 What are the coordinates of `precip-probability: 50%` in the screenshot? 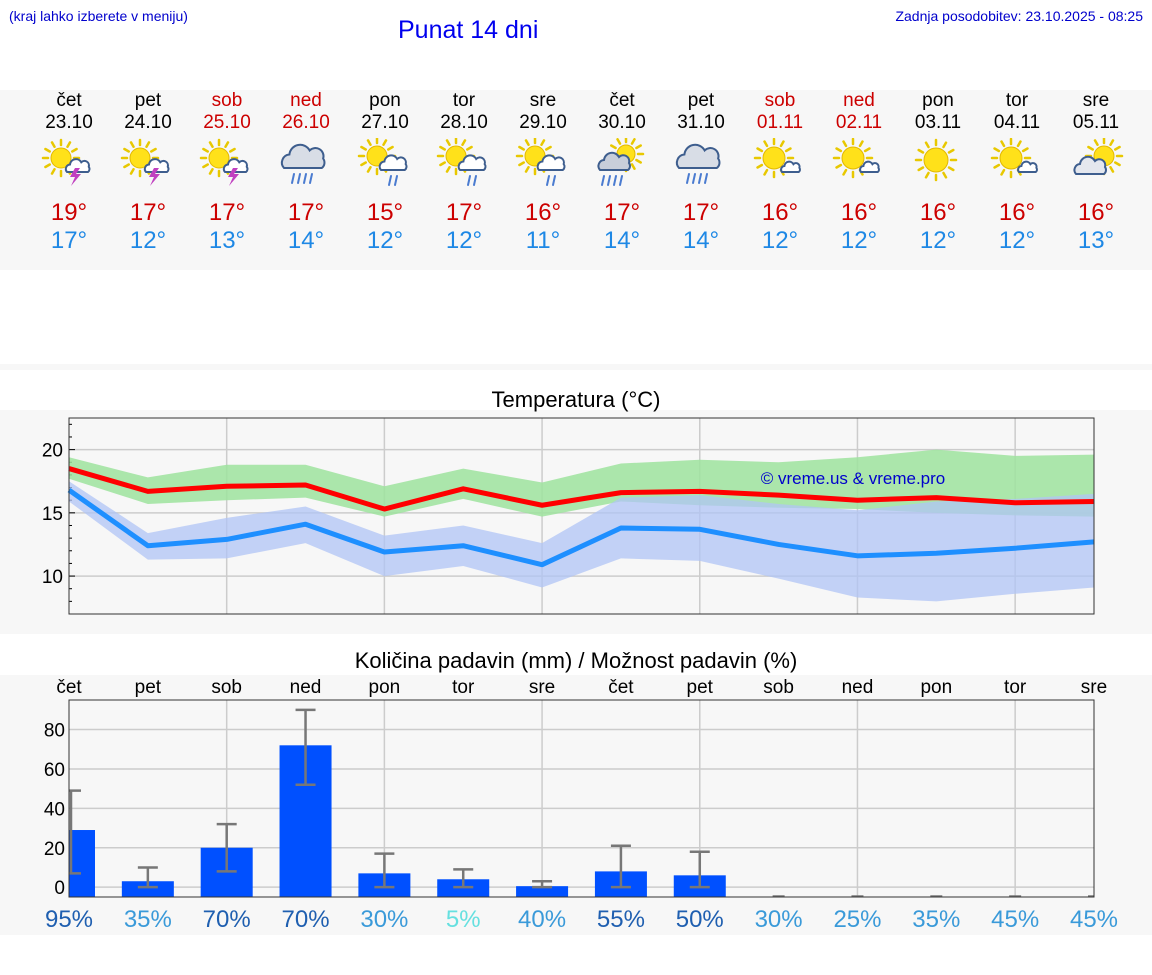 It's located at (700, 919).